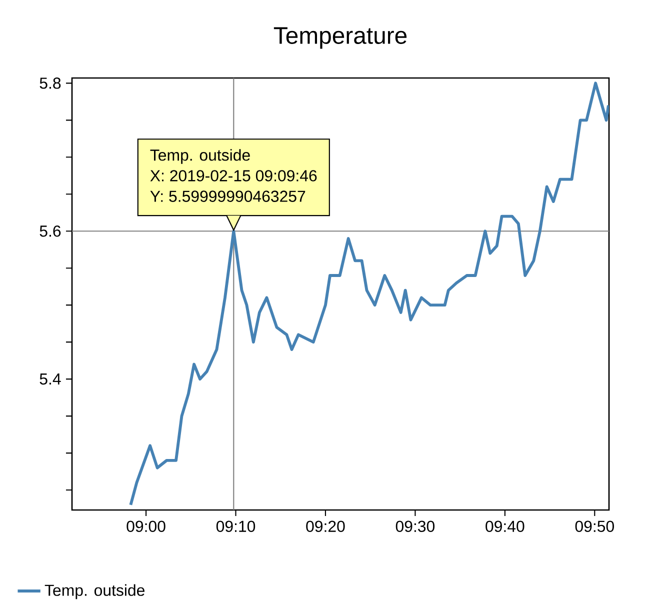 This screenshot has width=665, height=608. I want to click on chart-title: Temperature, so click(340, 38).